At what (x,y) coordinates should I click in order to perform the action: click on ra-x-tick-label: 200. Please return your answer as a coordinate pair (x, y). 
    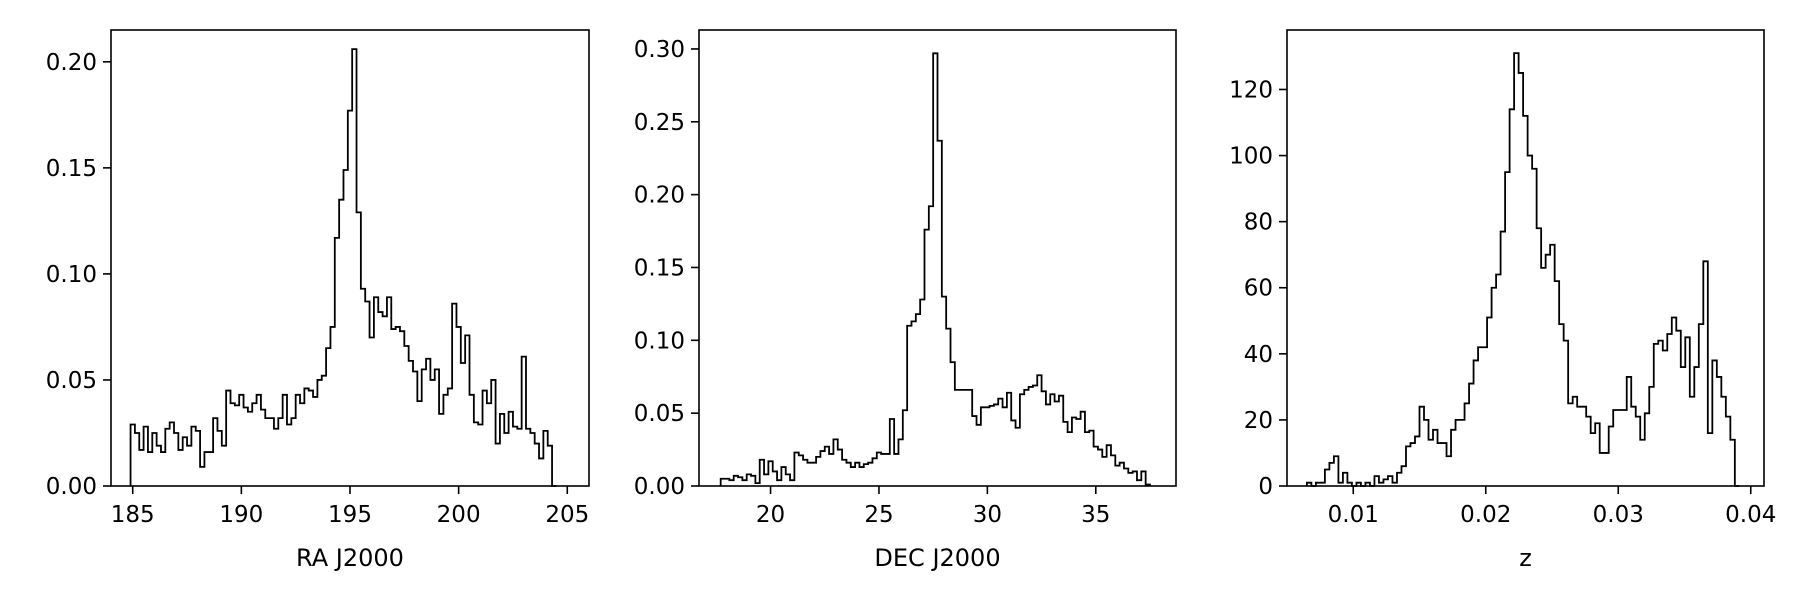
    Looking at the image, I should click on (459, 515).